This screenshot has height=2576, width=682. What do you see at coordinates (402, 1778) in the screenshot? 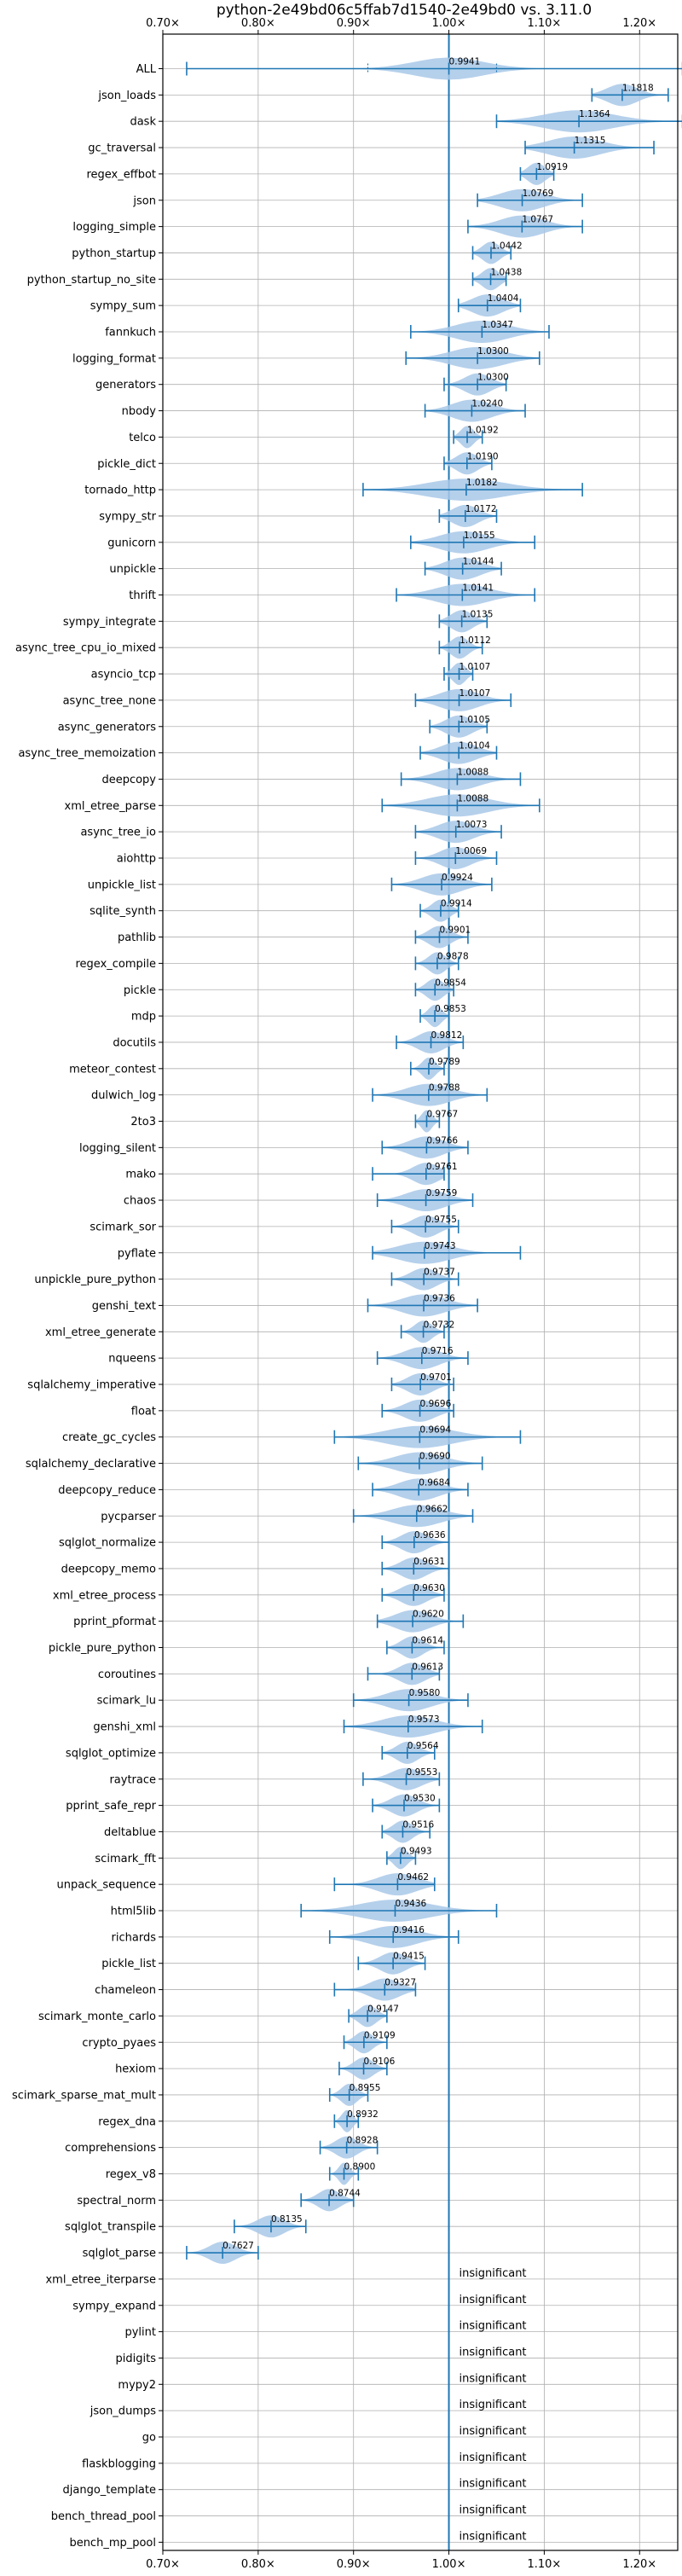
I see `violin-raytrace: 0.9553` at bounding box center [402, 1778].